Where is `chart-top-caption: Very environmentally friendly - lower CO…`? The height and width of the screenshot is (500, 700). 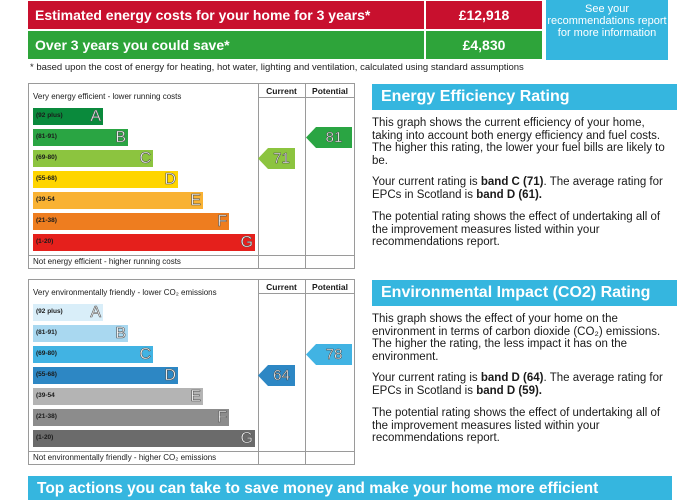 chart-top-caption: Very environmentally friendly - lower CO… is located at coordinates (125, 292).